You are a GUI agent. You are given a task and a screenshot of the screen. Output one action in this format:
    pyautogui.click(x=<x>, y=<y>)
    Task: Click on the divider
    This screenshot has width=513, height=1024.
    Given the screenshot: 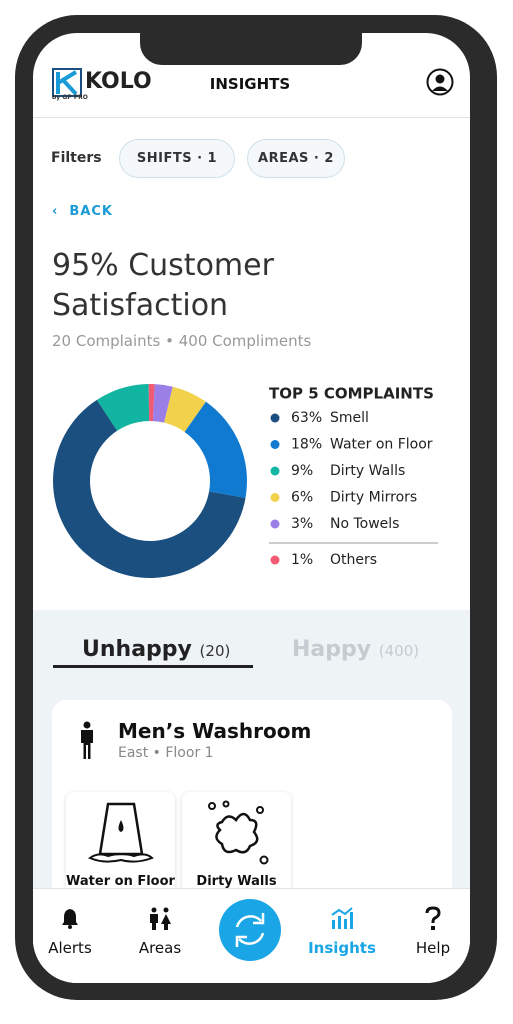 What is the action you would take?
    pyautogui.click(x=251, y=117)
    